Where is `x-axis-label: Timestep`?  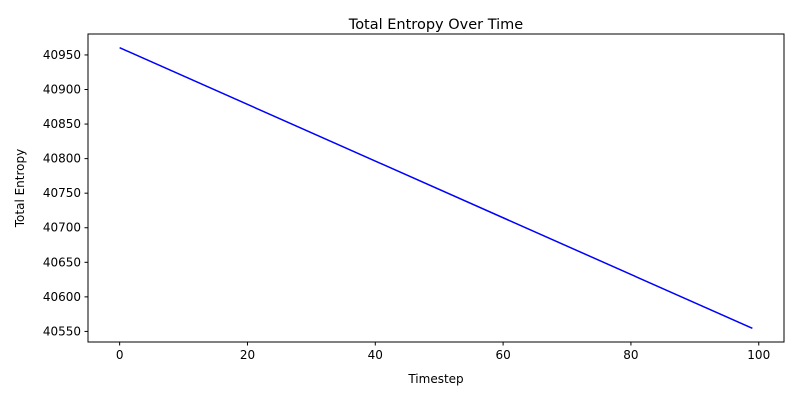
x-axis-label: Timestep is located at coordinates (435, 379).